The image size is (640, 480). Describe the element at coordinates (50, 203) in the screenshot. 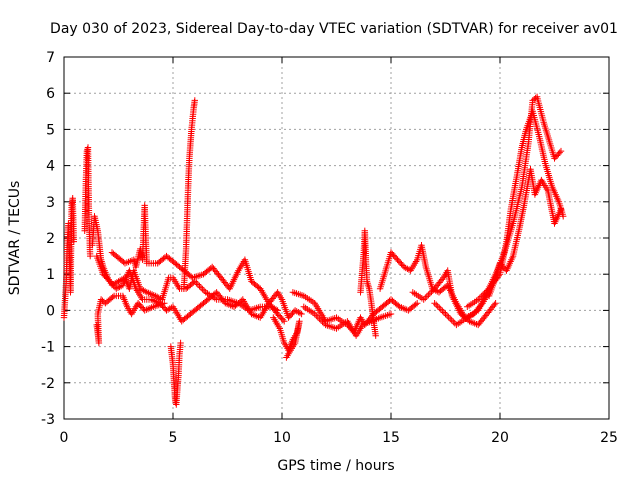

I see `y-tick-label: 3` at that location.